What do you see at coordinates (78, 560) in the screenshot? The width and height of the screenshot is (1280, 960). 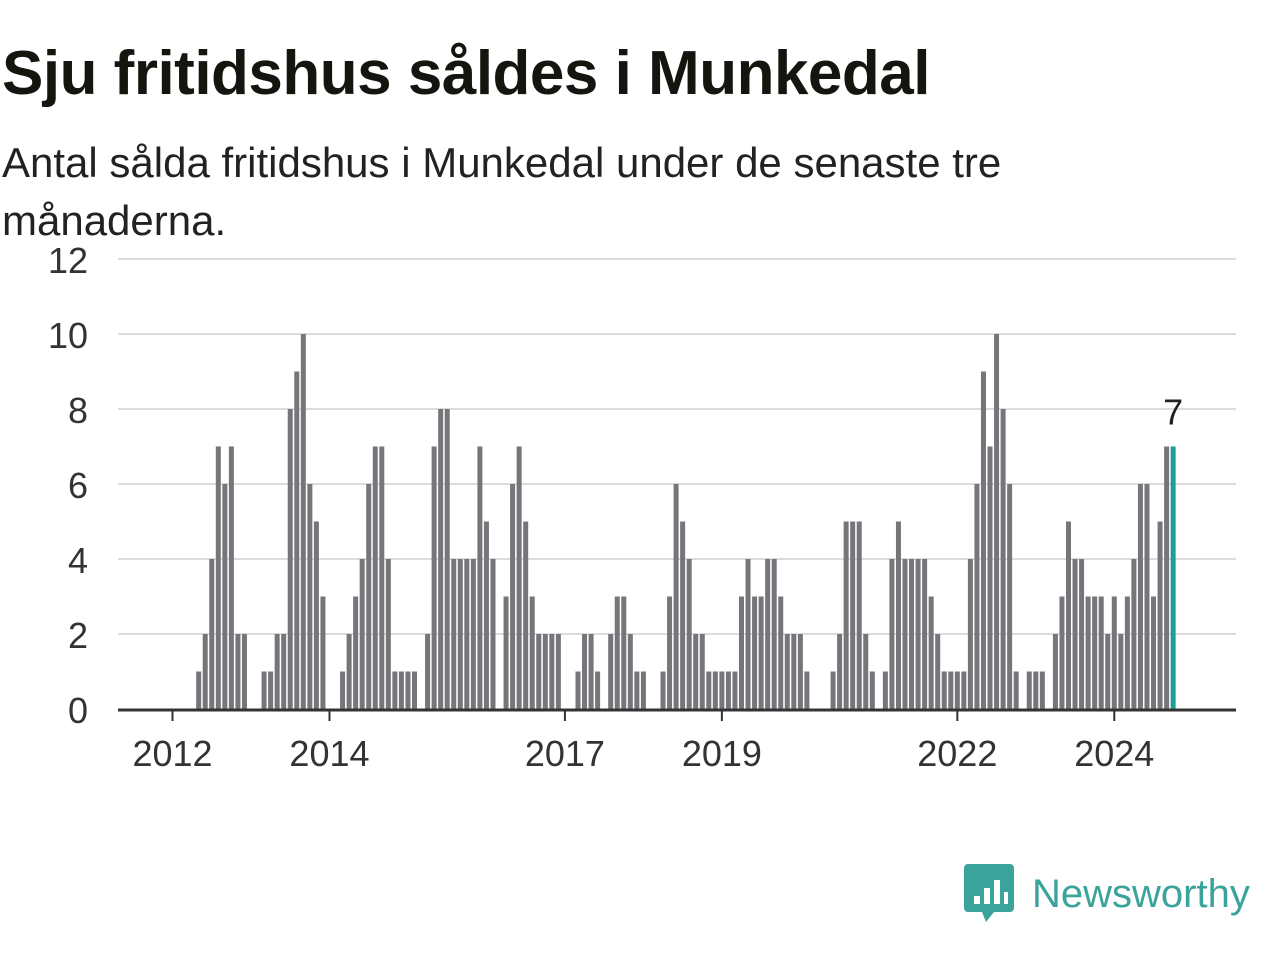 I see `y-tick-label: 4` at bounding box center [78, 560].